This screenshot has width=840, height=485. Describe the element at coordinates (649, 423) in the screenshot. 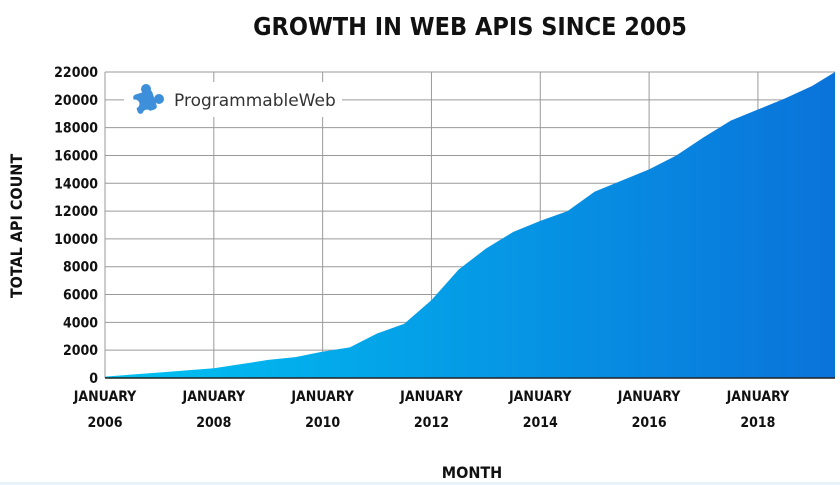

I see `x-tick-year: 2016` at that location.